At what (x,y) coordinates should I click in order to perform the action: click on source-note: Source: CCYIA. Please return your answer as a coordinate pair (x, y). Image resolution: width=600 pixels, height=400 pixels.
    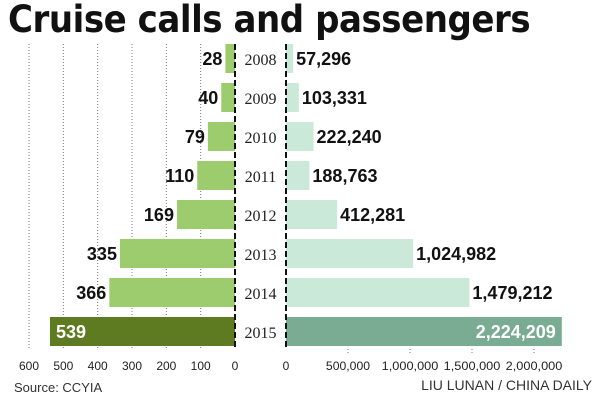
    Looking at the image, I should click on (58, 387).